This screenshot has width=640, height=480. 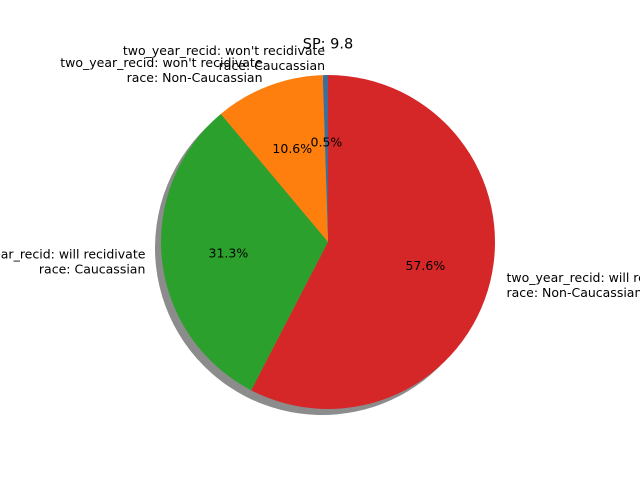 What do you see at coordinates (292, 148) in the screenshot?
I see `slice-percent-label: 10.6%` at bounding box center [292, 148].